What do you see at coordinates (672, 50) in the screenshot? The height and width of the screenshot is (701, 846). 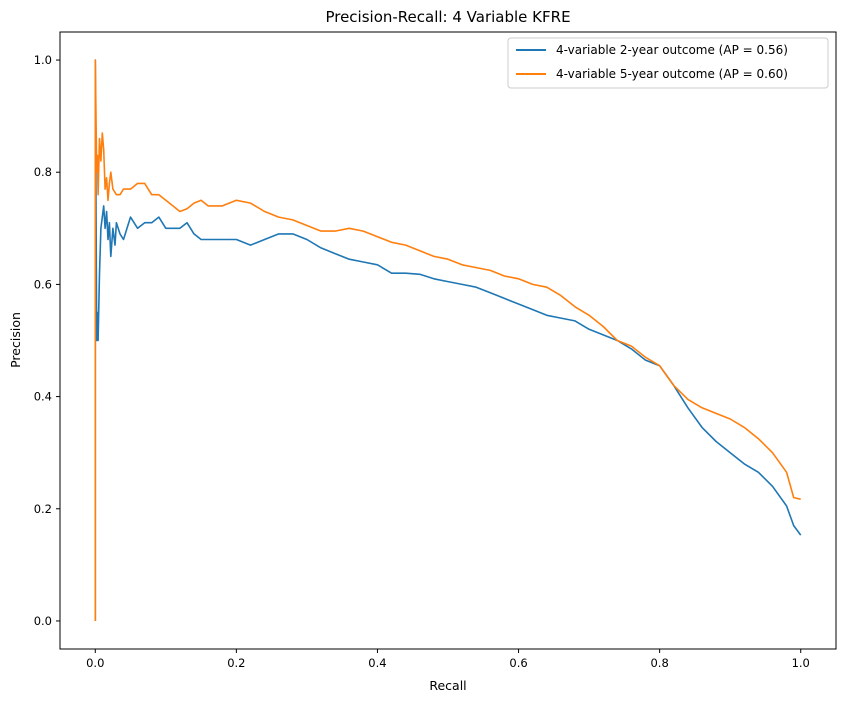 I see `legend-entry-2year: 4-variable 2-year outcome (AP = 0.56)` at bounding box center [672, 50].